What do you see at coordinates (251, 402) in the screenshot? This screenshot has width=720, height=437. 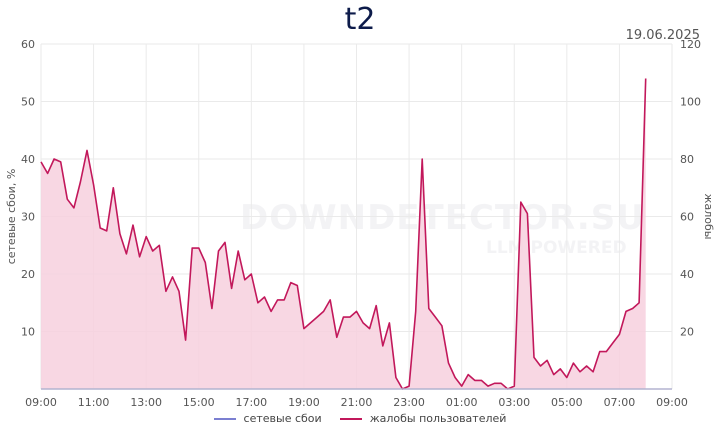 I see `x-tick-label: 17:00` at bounding box center [251, 402].